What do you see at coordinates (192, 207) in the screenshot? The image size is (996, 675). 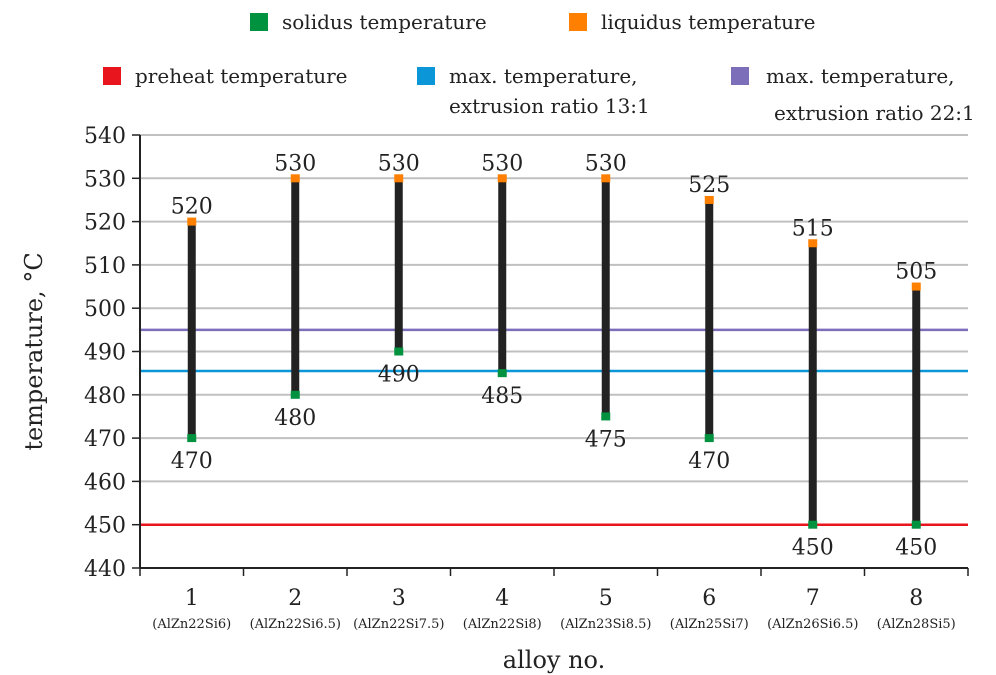 I see `liquidus-value-label: 520` at bounding box center [192, 207].